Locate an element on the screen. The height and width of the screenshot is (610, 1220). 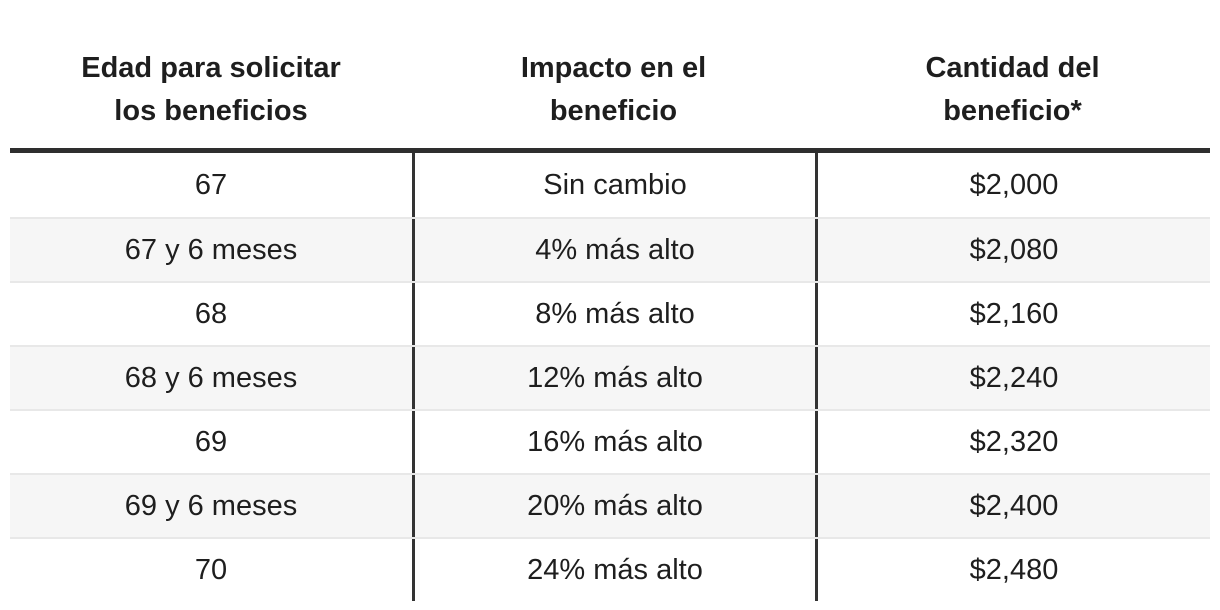
amount-cell: $2,480 is located at coordinates (1012, 570).